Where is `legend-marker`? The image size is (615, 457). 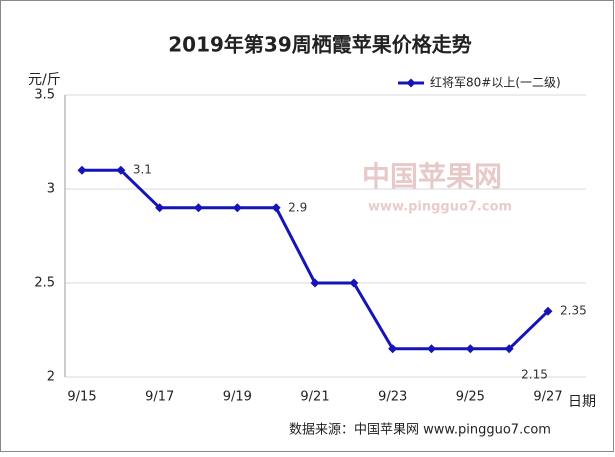 legend-marker is located at coordinates (411, 83).